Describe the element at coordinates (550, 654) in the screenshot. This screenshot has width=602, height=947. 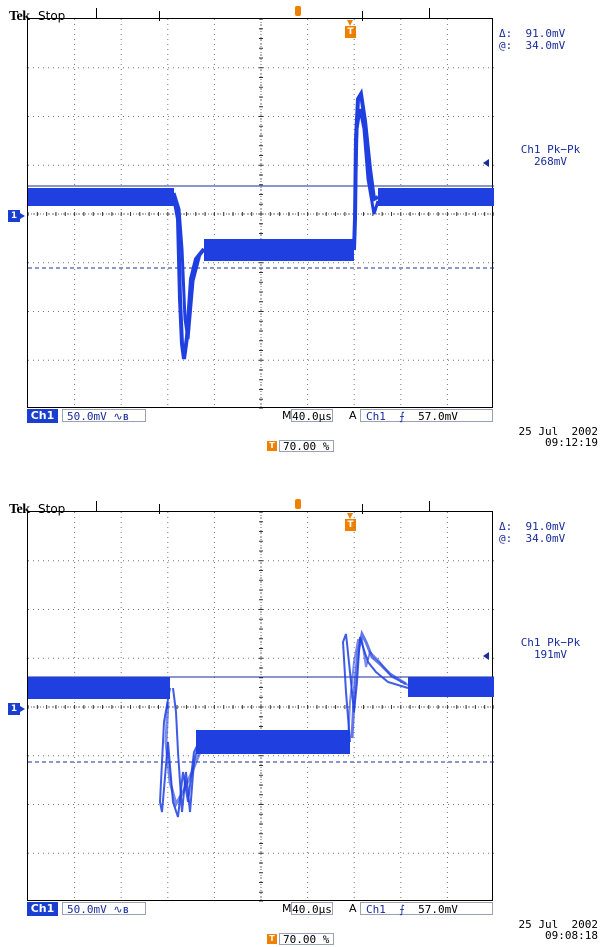
I see `measurement-value: 191mV` at that location.